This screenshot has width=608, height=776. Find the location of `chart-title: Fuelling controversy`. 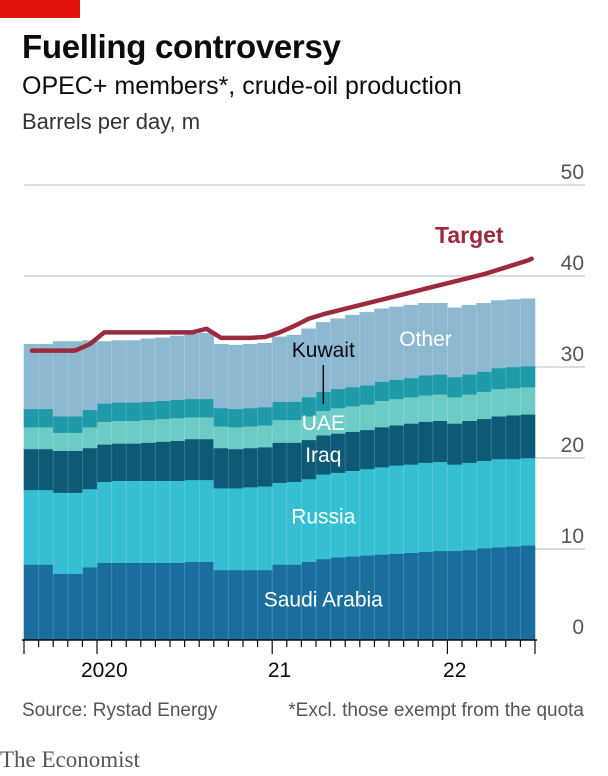

chart-title: Fuelling controversy is located at coordinates (181, 46).